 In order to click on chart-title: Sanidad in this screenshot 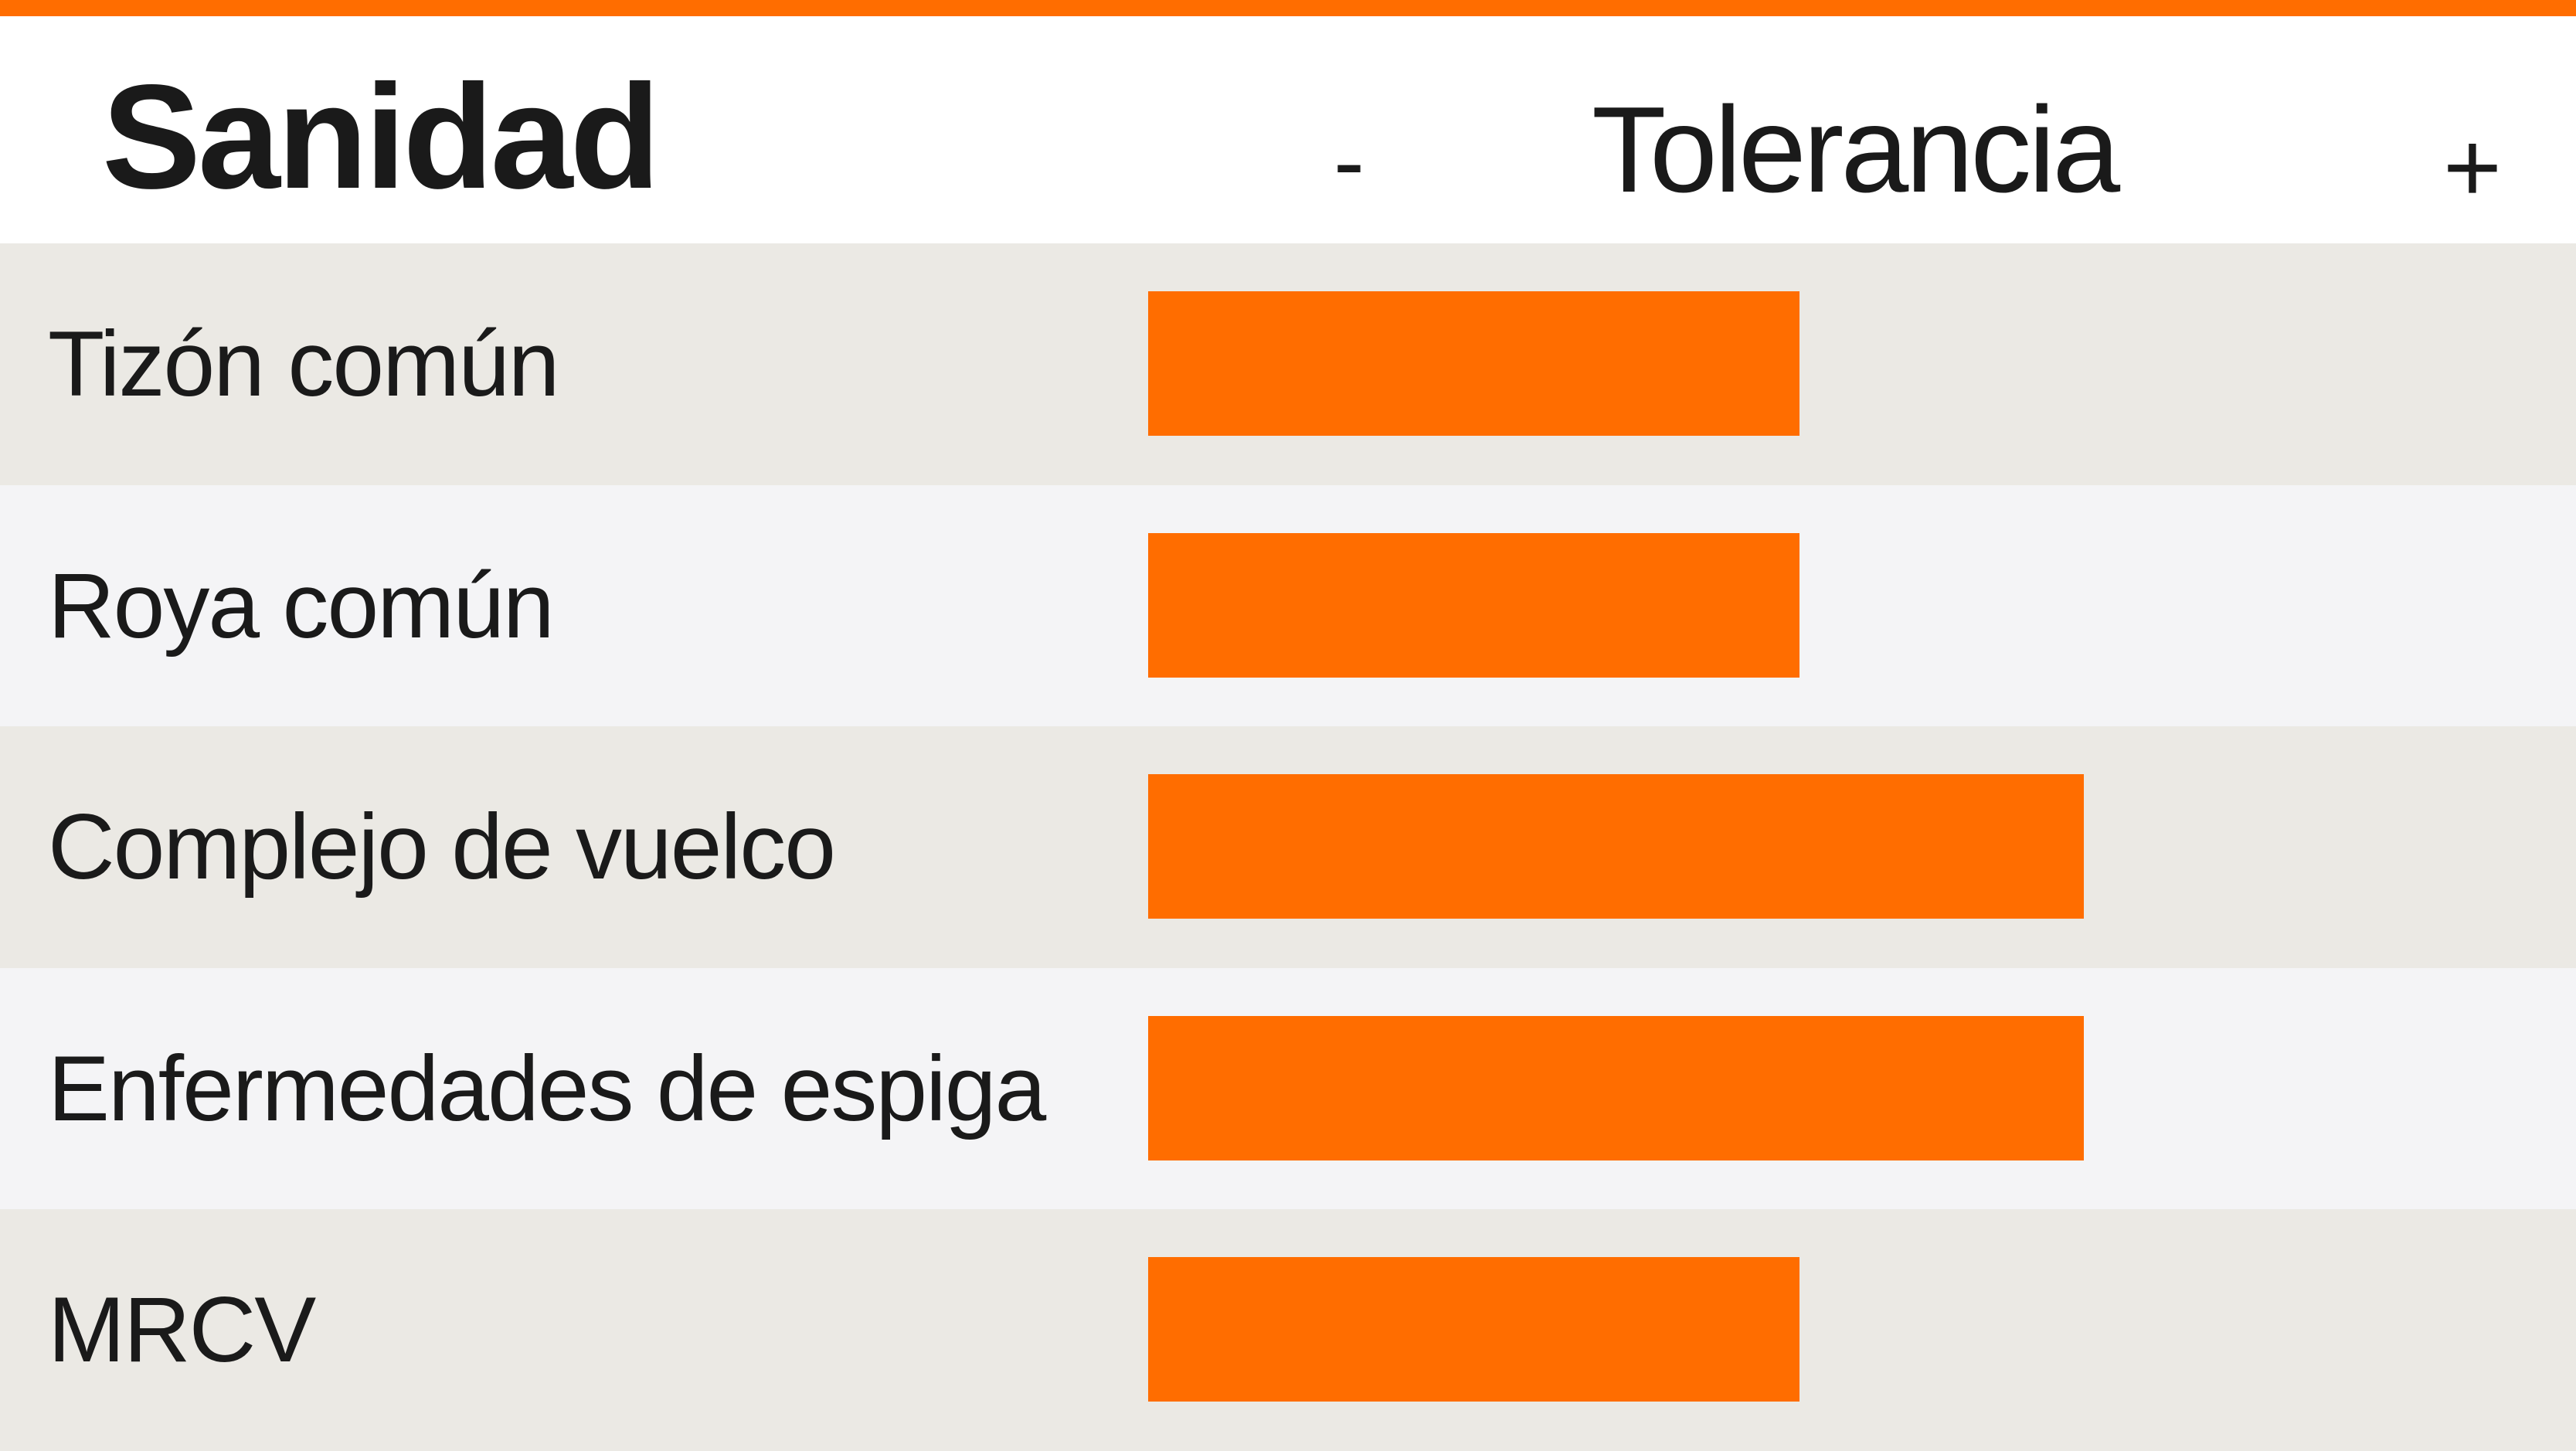, I will do `click(381, 136)`.